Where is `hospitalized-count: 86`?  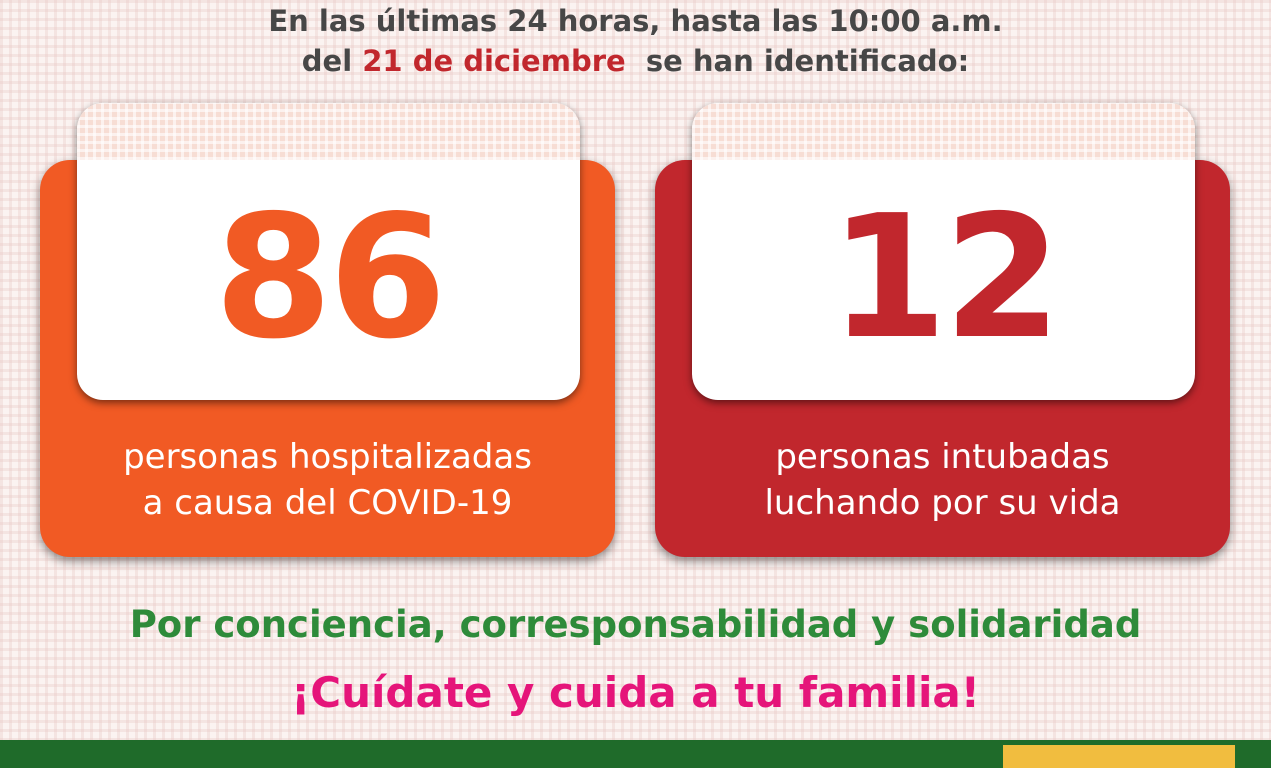
hospitalized-count: 86 is located at coordinates (330, 278).